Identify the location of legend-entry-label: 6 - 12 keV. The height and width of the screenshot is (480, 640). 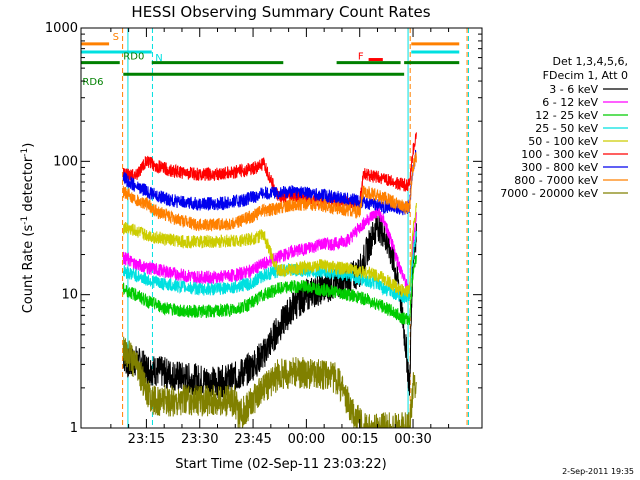
(570, 102).